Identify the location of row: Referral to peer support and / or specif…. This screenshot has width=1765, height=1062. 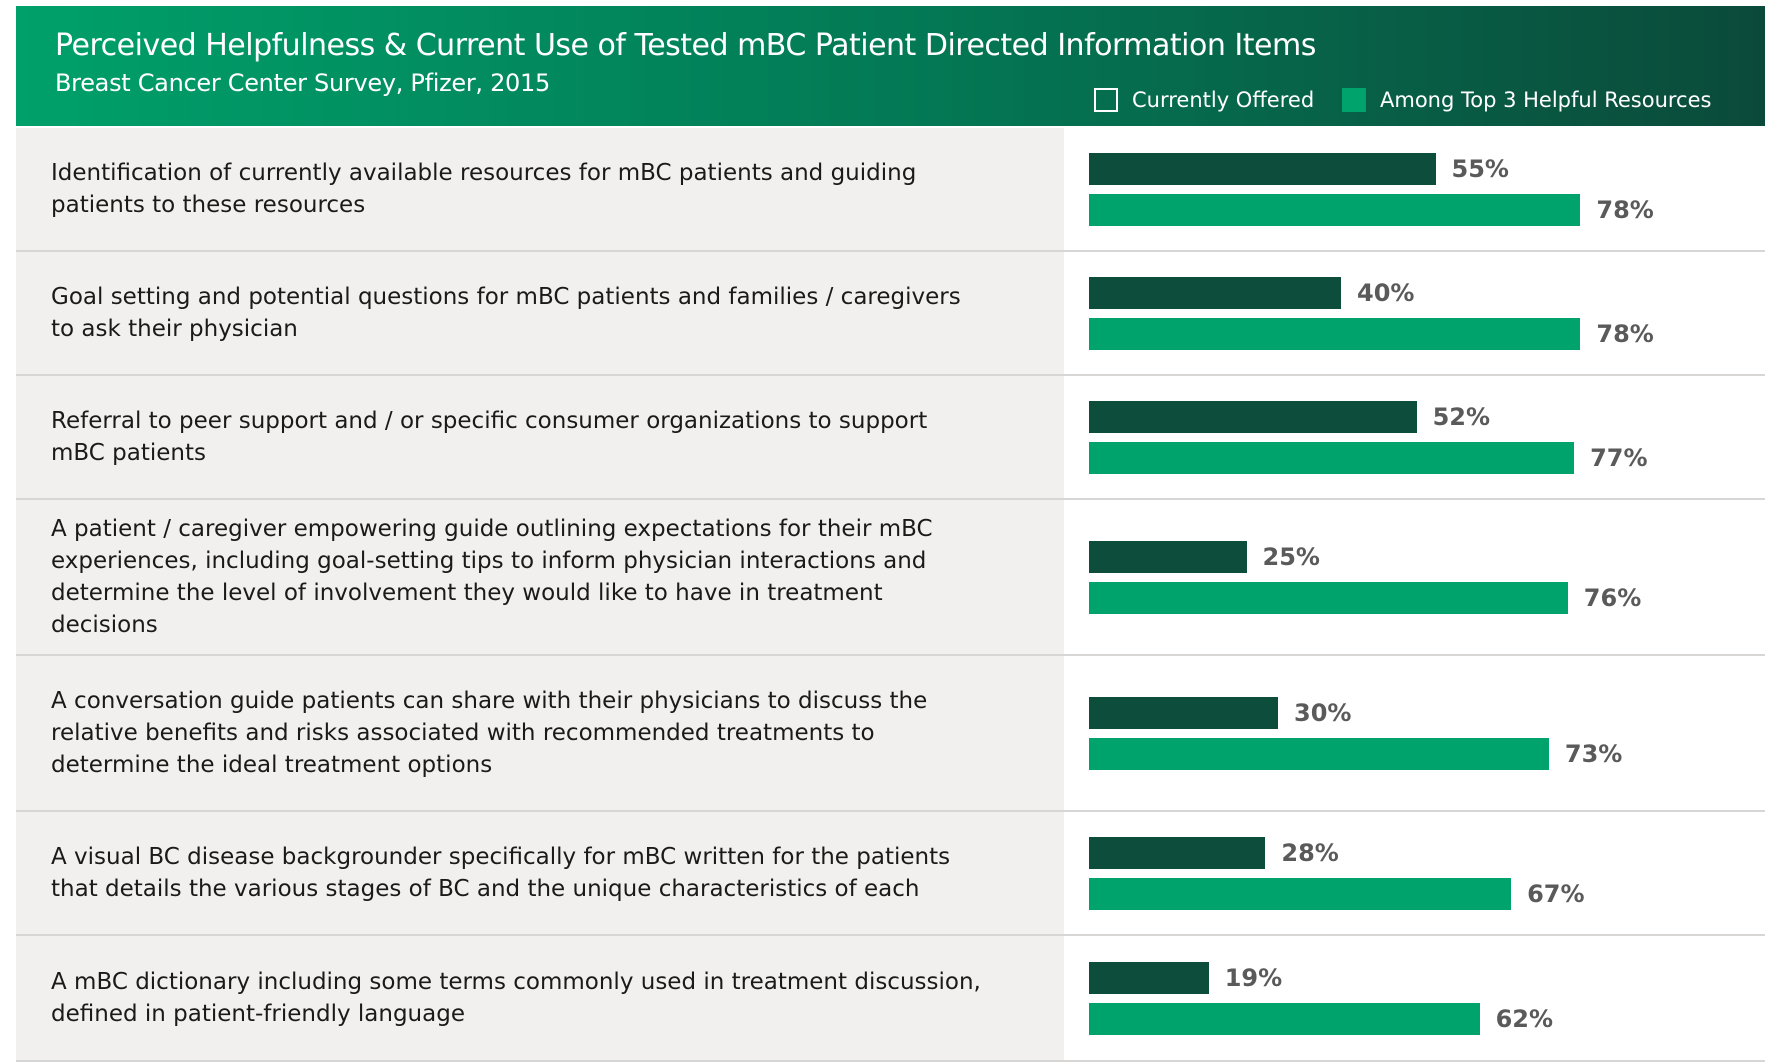
(890, 438).